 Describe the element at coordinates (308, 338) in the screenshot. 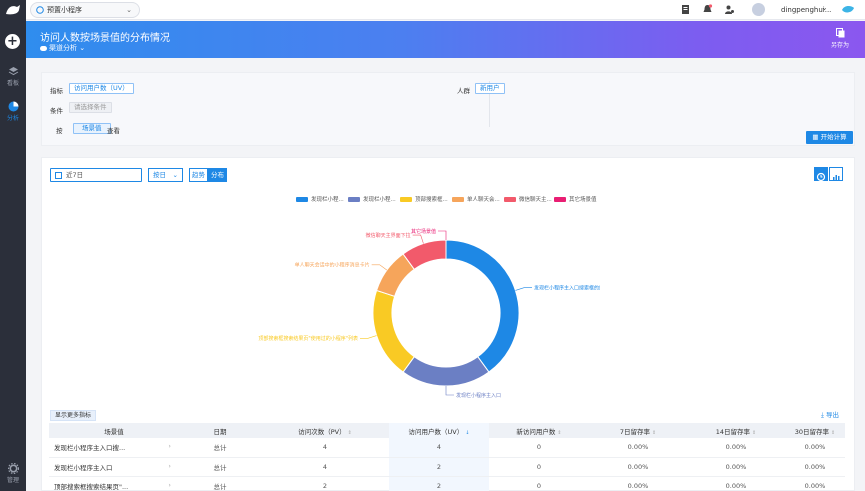

I see `slice-label: 顶部搜索框搜索结果页"使用过的小程序"列表` at that location.